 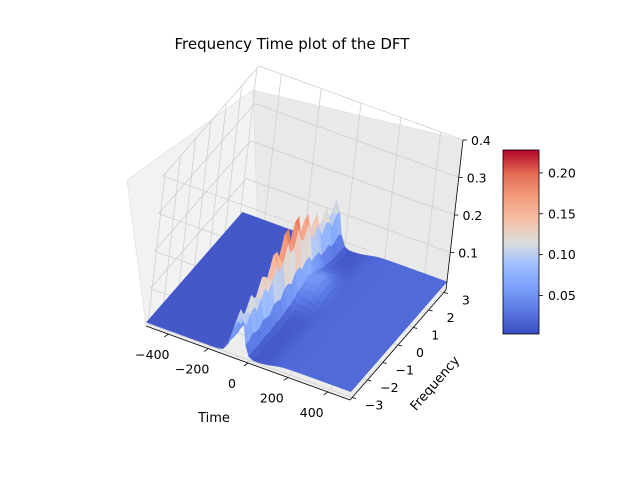 What do you see at coordinates (404, 370) in the screenshot?
I see `y-tick-label: −1` at bounding box center [404, 370].